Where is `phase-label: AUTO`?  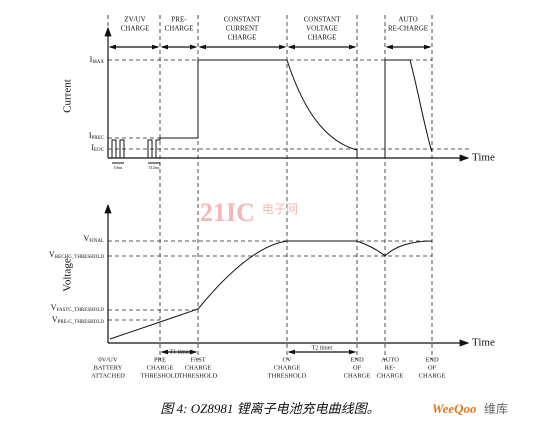 phase-label: AUTO is located at coordinates (407, 20).